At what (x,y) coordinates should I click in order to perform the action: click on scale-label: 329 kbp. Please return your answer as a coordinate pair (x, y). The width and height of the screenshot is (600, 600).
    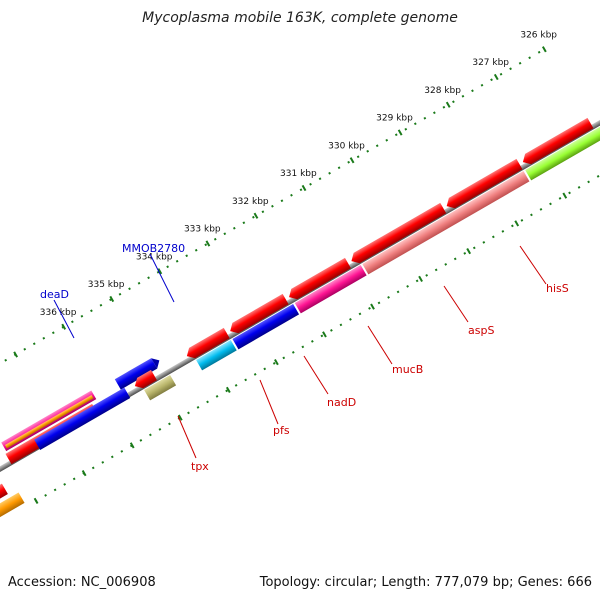
    Looking at the image, I should click on (394, 119).